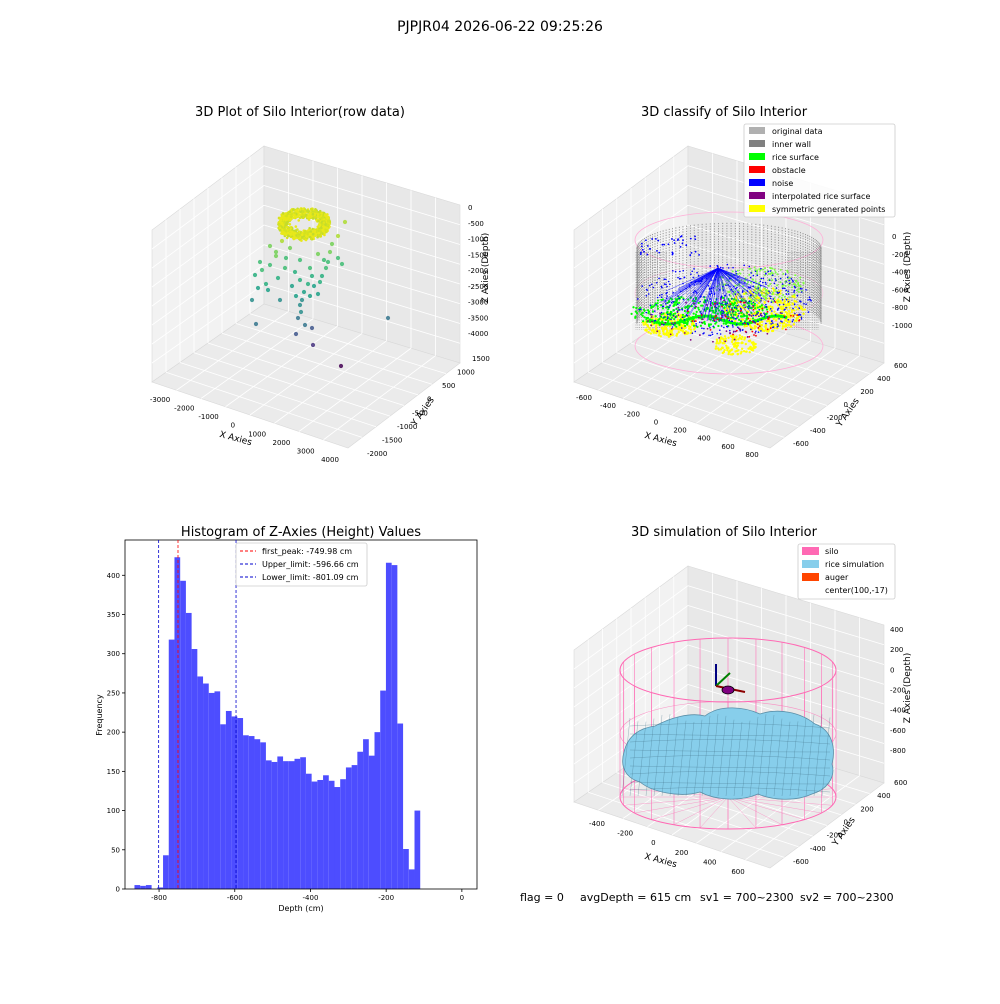  Describe the element at coordinates (900, 366) in the screenshot. I see `panel2-y-tick: 600` at that location.